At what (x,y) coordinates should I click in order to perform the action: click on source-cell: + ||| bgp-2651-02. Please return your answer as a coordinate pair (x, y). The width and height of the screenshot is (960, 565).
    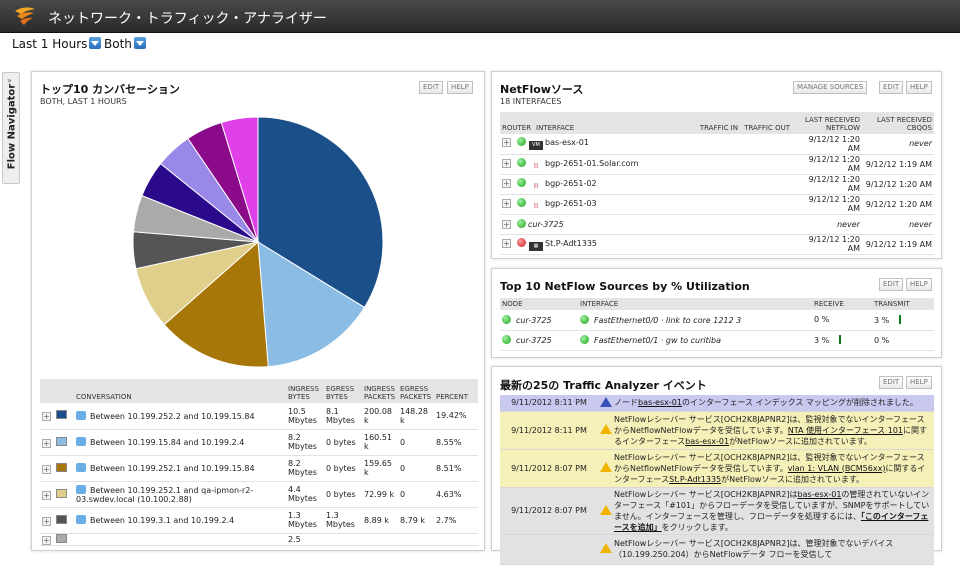
    Looking at the image, I should click on (592, 184).